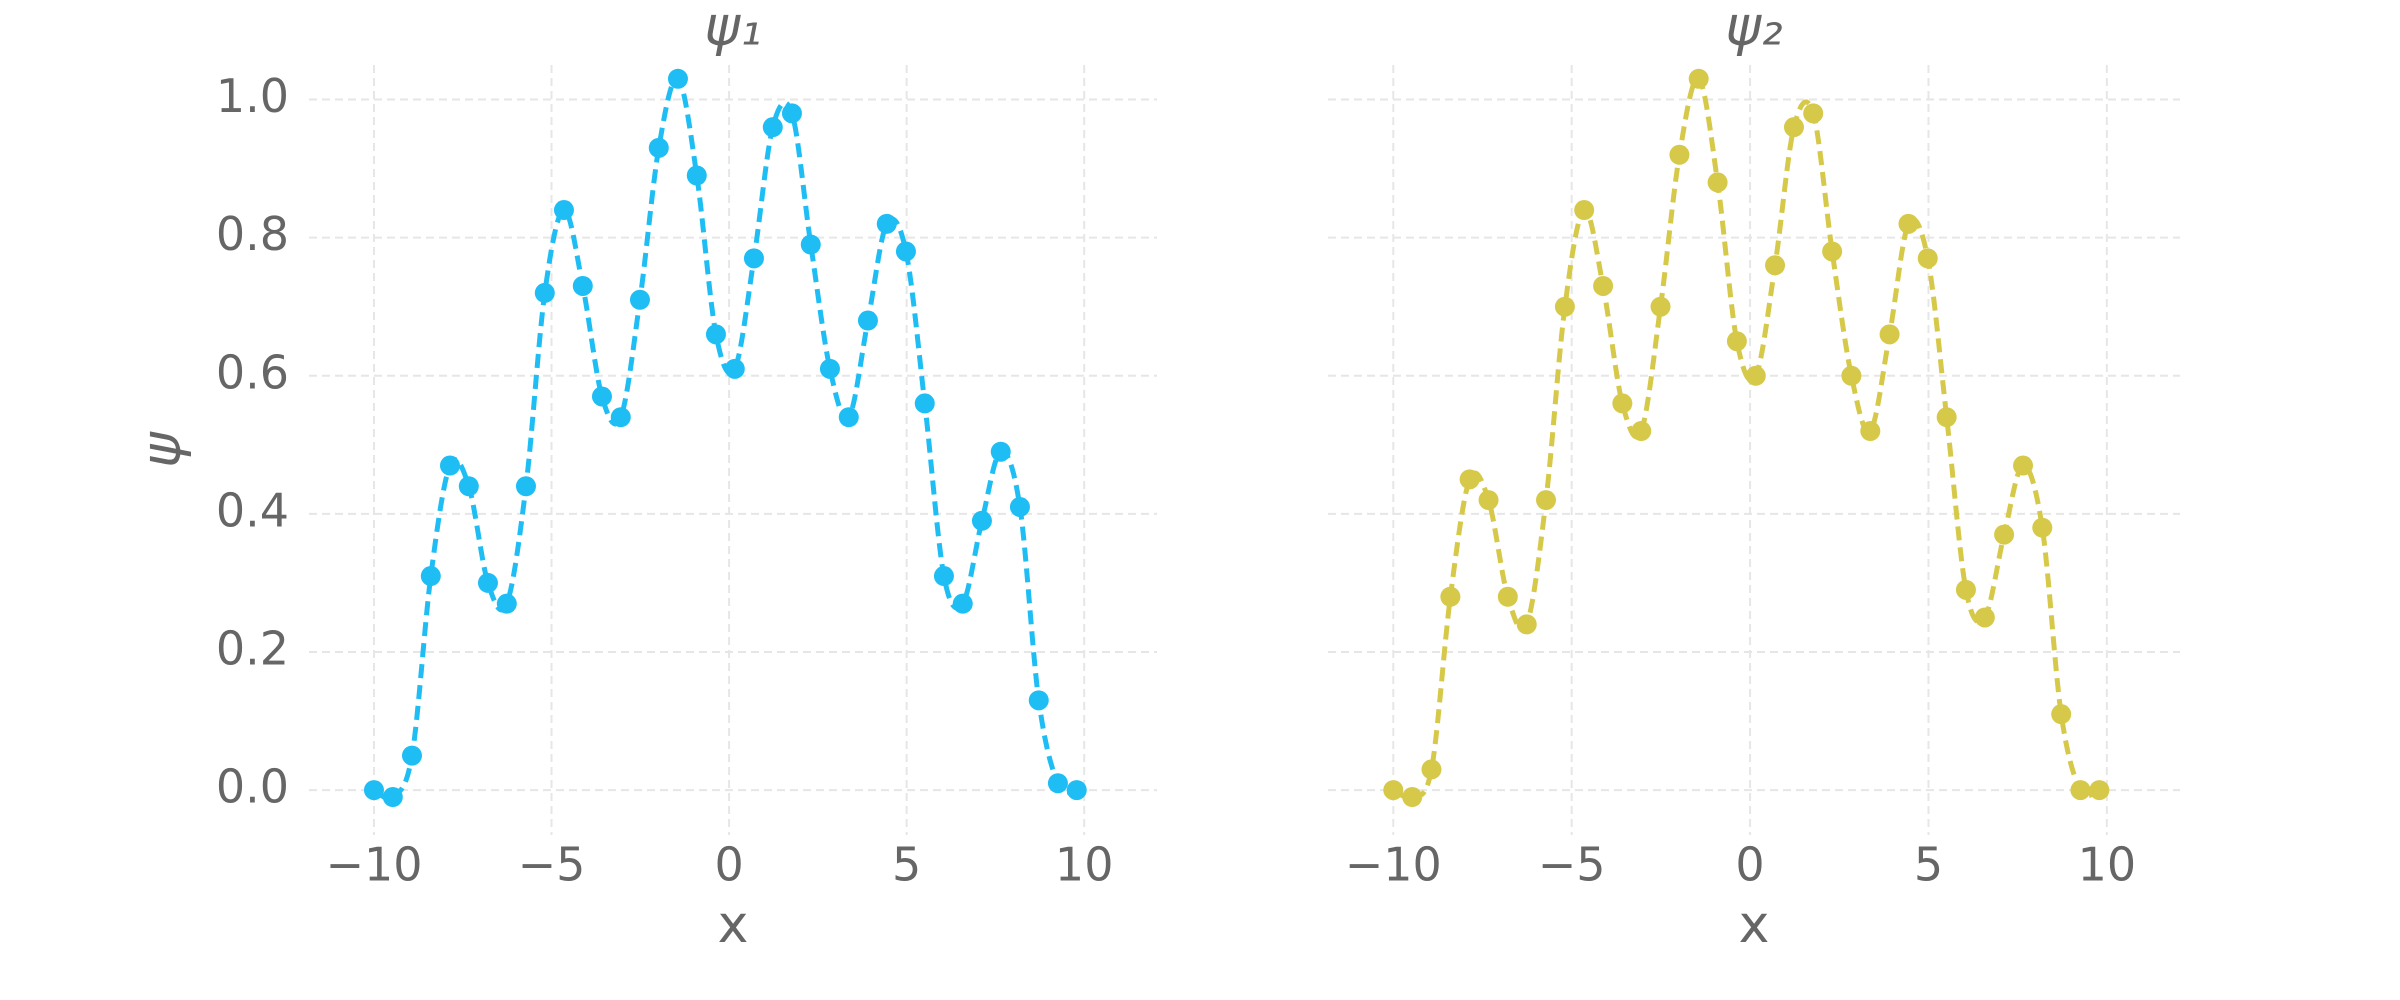 This screenshot has height=1000, width=2400. Describe the element at coordinates (252, 372) in the screenshot. I see `y-tick-label: 0.6` at that location.